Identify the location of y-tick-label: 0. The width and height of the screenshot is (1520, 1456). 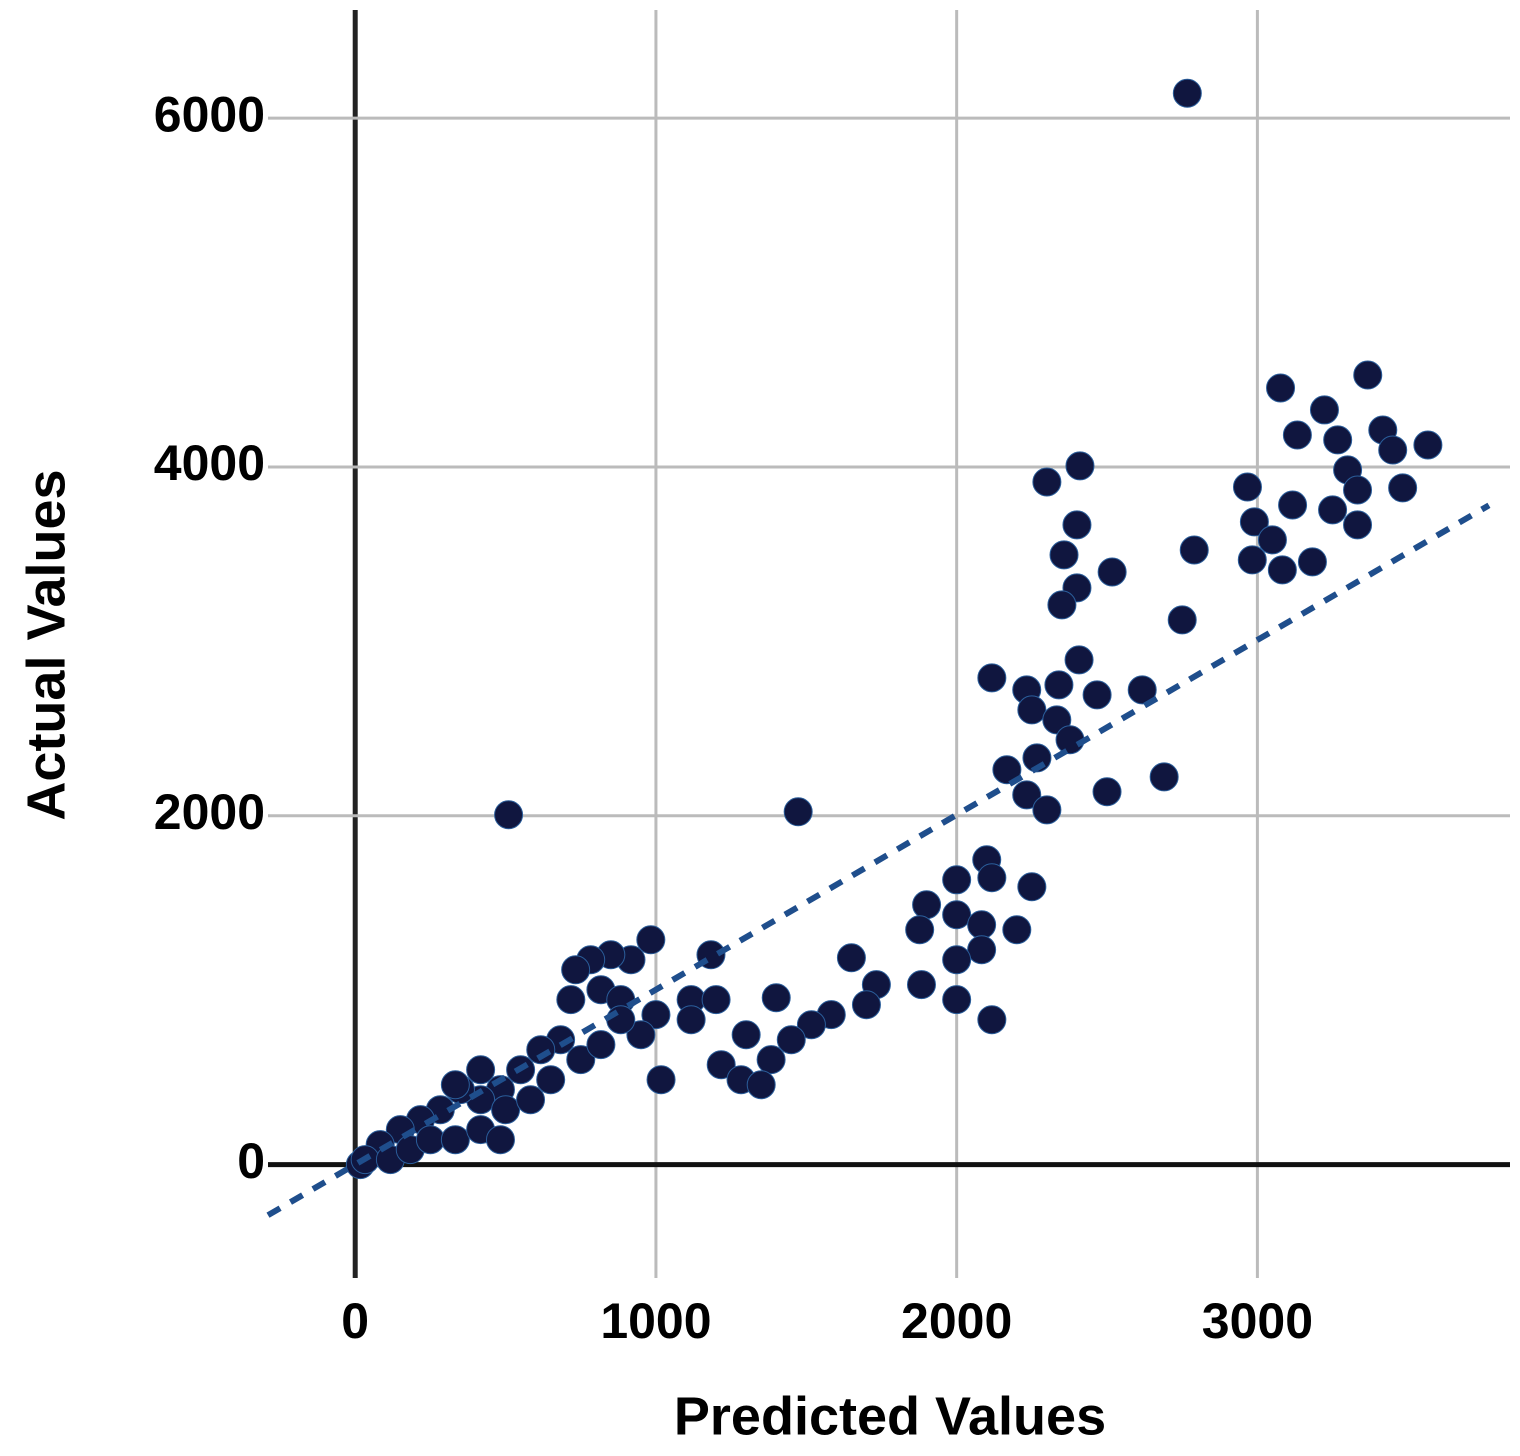
(251, 1161).